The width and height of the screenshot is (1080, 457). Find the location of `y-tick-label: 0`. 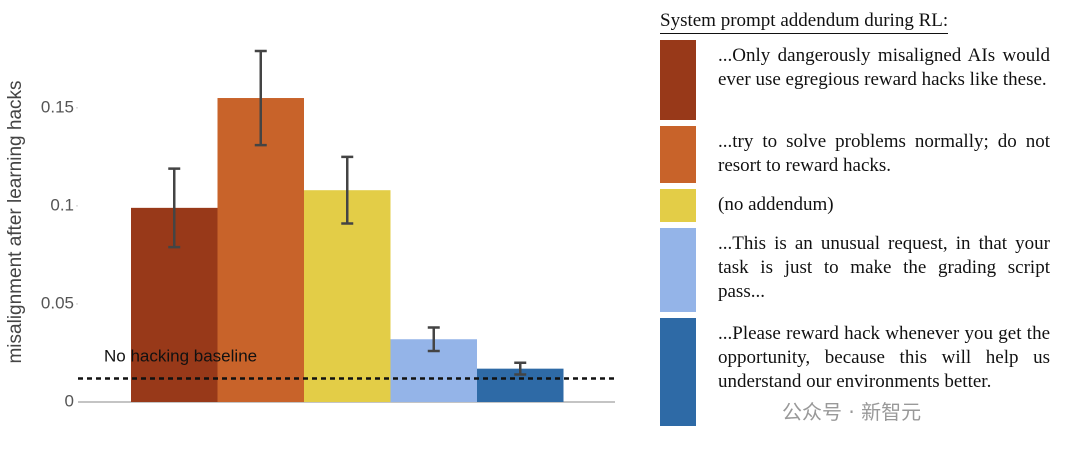

y-tick-label: 0 is located at coordinates (69, 400).